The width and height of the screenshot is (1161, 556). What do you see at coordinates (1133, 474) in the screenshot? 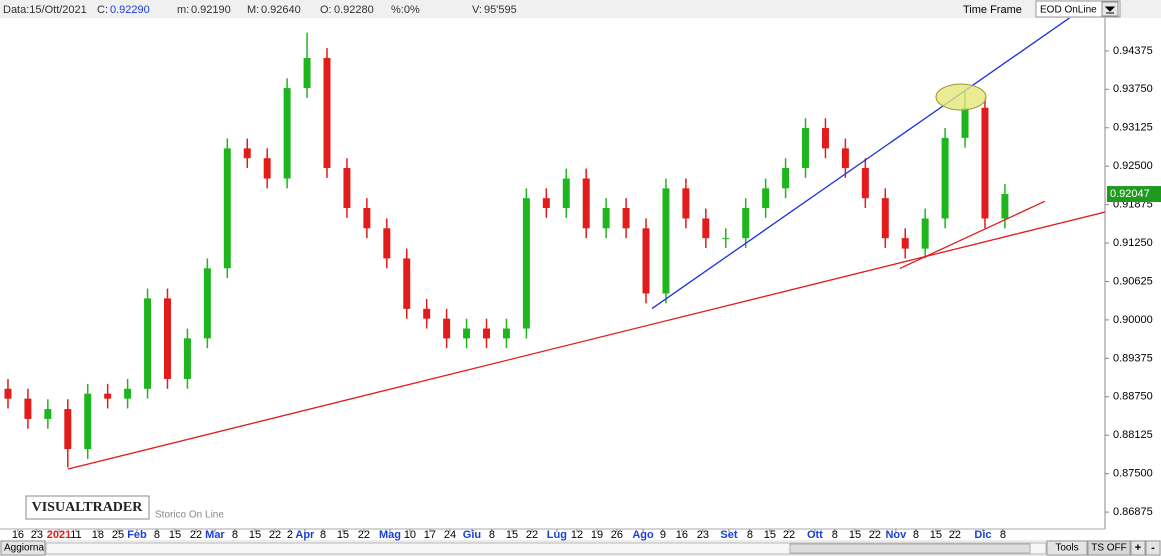
I see `y-tick-label: 0.87500` at bounding box center [1133, 474].